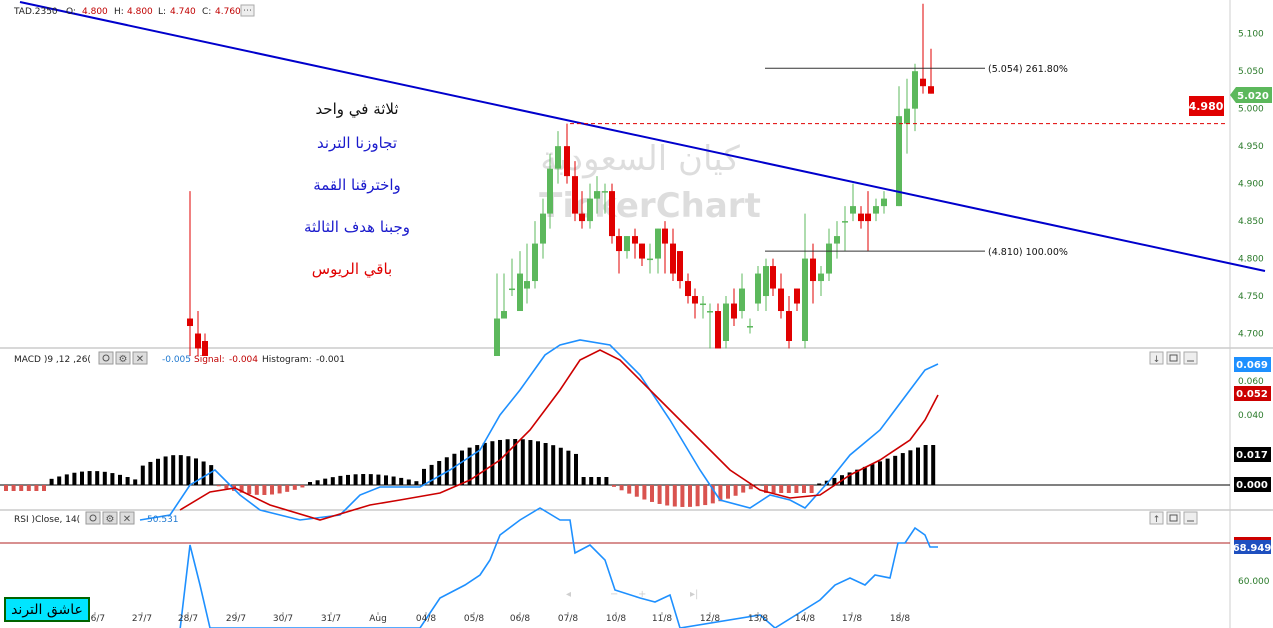 This screenshot has height=628, width=1273. I want to click on close-icon, so click(127, 518).